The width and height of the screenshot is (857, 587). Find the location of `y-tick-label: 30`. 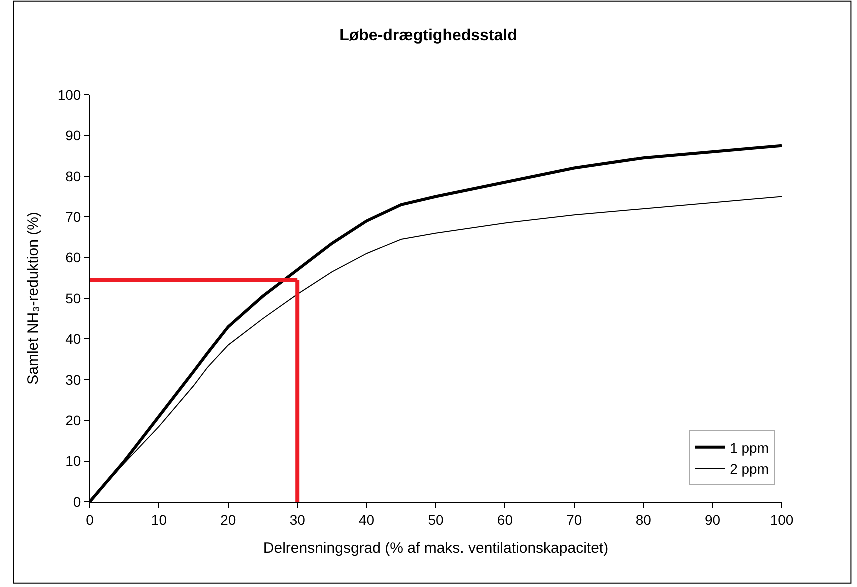

y-tick-label: 30 is located at coordinates (74, 380).